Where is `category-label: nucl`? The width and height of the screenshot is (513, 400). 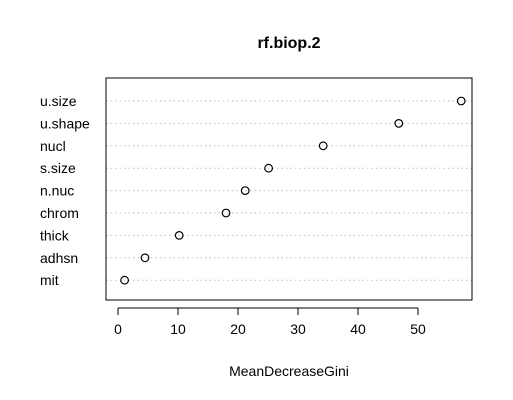
category-label: nucl is located at coordinates (53, 146).